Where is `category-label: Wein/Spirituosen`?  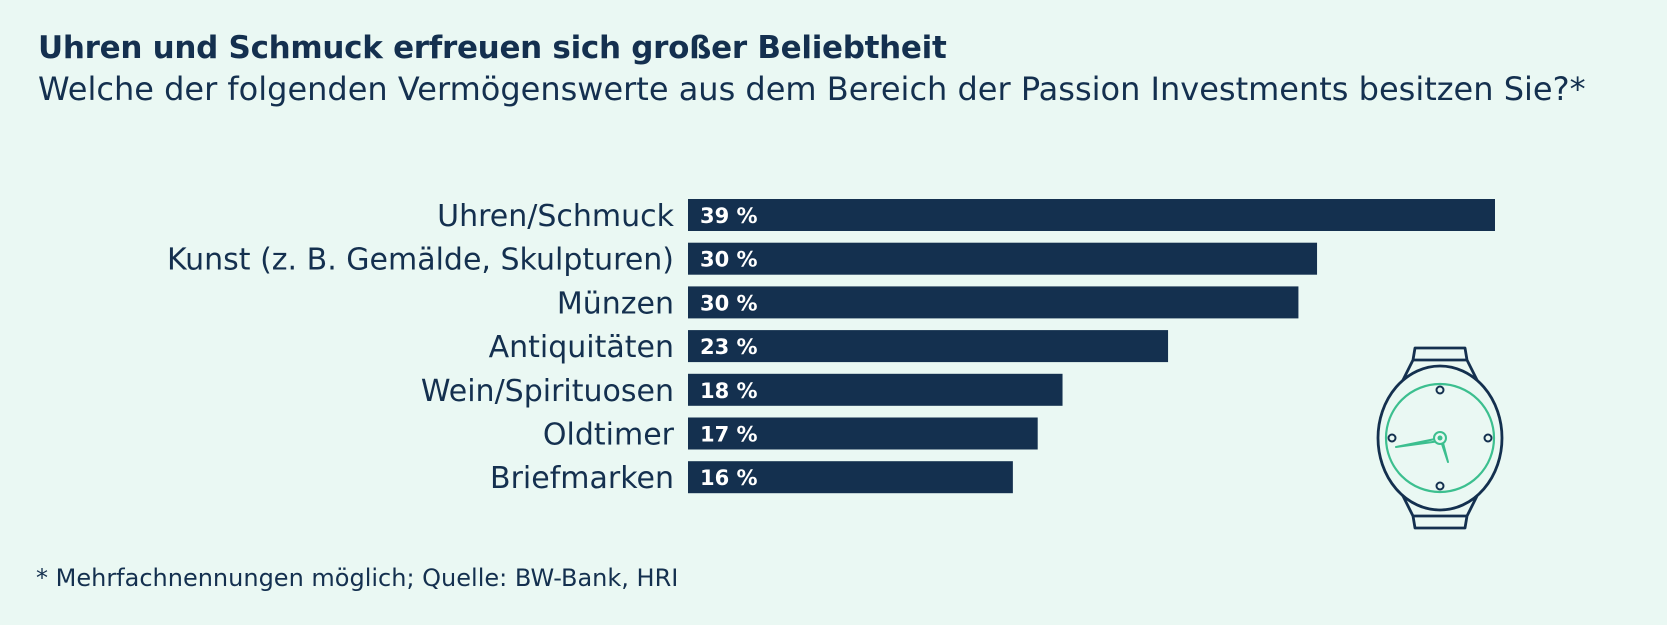 category-label: Wein/Spirituosen is located at coordinates (547, 391).